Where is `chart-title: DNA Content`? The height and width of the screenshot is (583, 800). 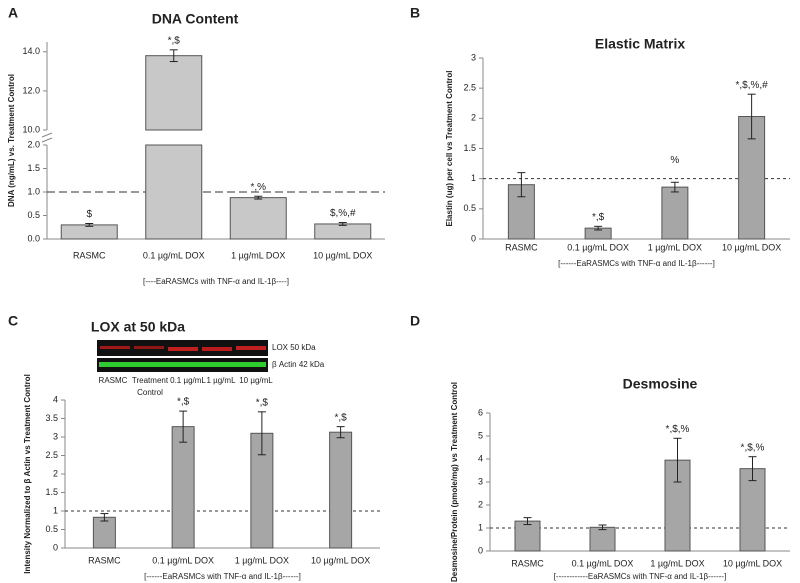
chart-title: DNA Content is located at coordinates (195, 19).